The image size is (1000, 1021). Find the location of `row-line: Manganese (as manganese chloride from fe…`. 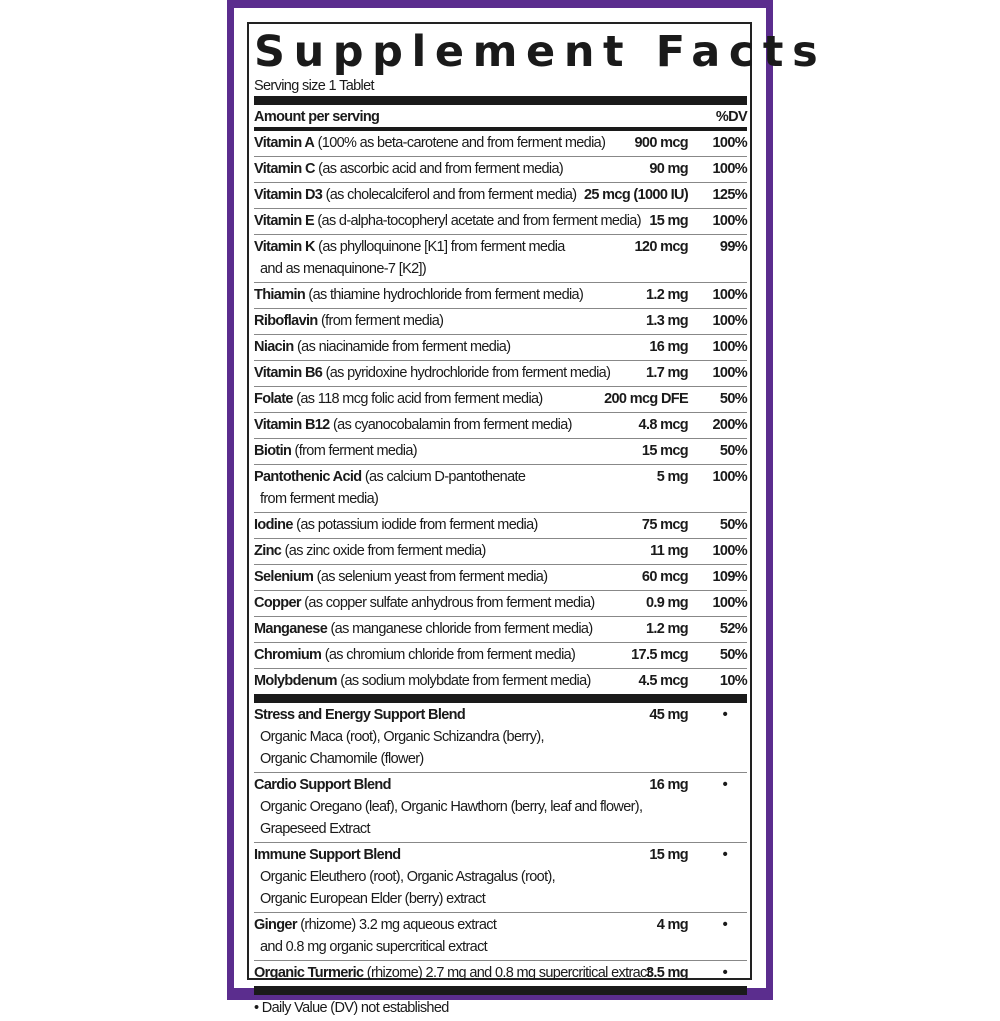

row-line: Manganese (as manganese chloride from fe… is located at coordinates (500, 629).